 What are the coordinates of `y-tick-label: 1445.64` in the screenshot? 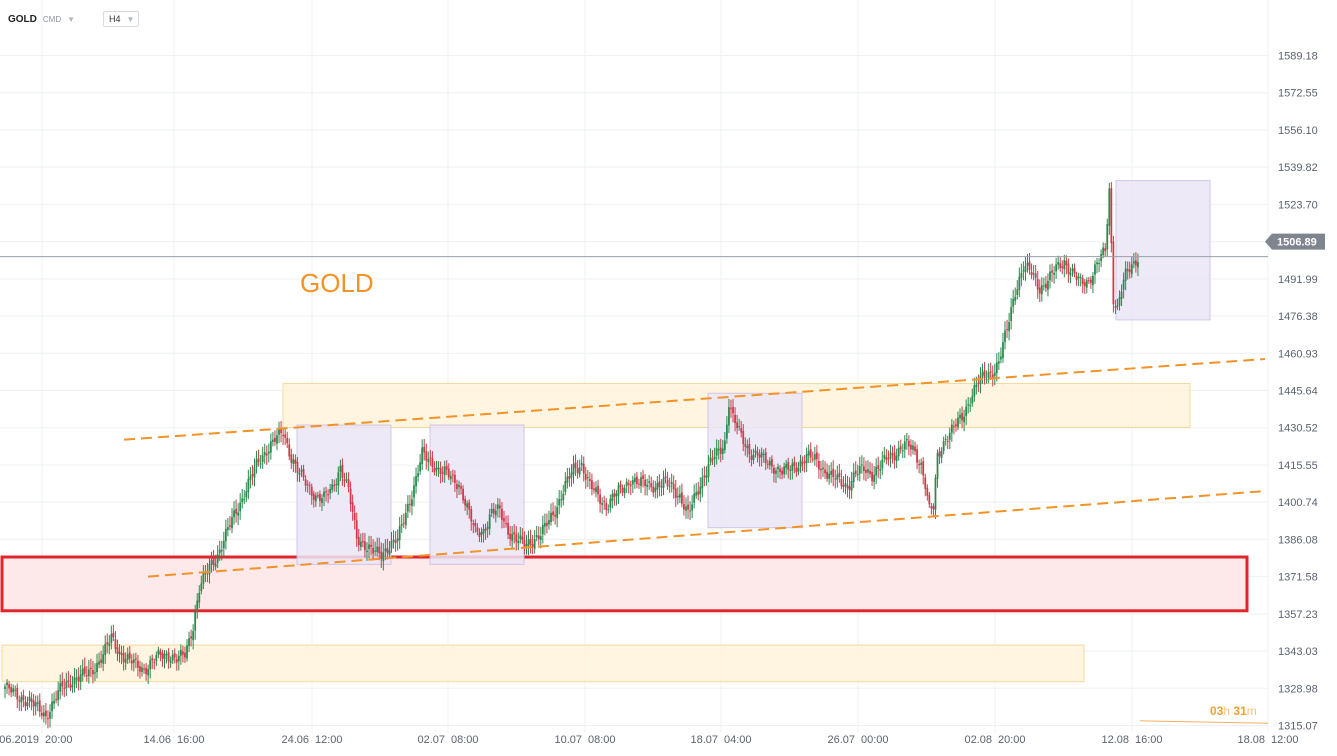 It's located at (1298, 392).